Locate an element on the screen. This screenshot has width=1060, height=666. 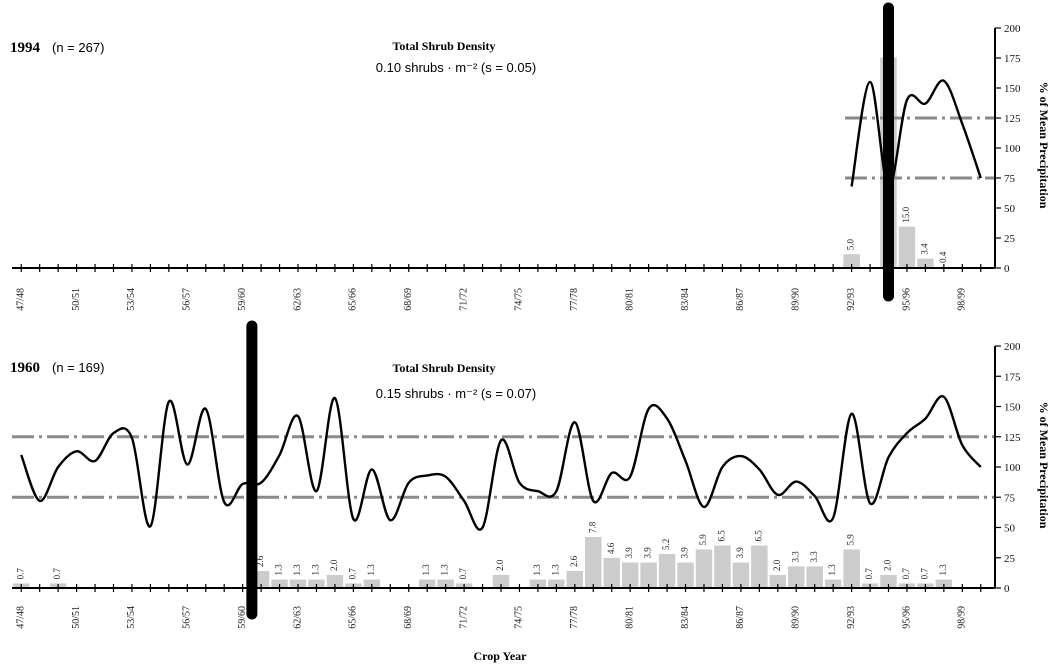
right-tick-label: 50 is located at coordinates (1010, 529).